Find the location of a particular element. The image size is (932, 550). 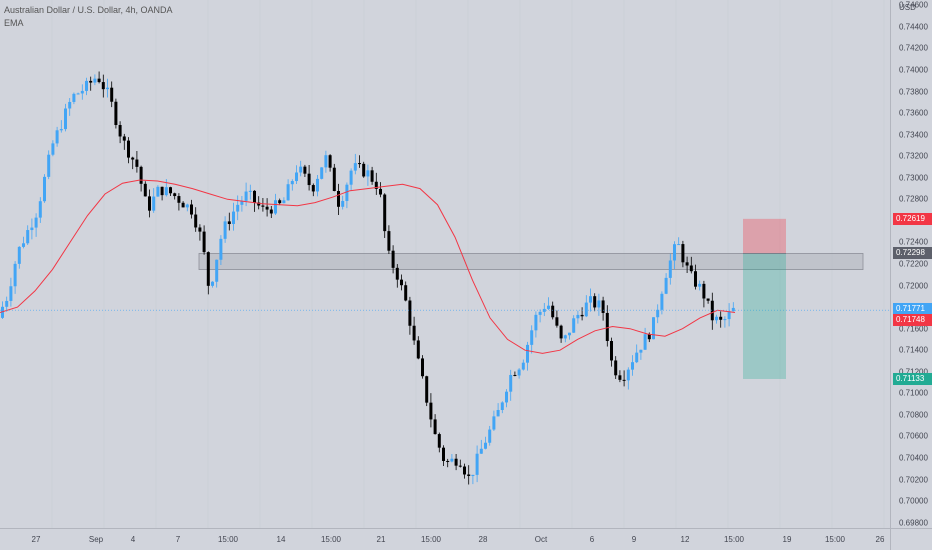

price-tick-label: 0.72000 is located at coordinates (913, 286).